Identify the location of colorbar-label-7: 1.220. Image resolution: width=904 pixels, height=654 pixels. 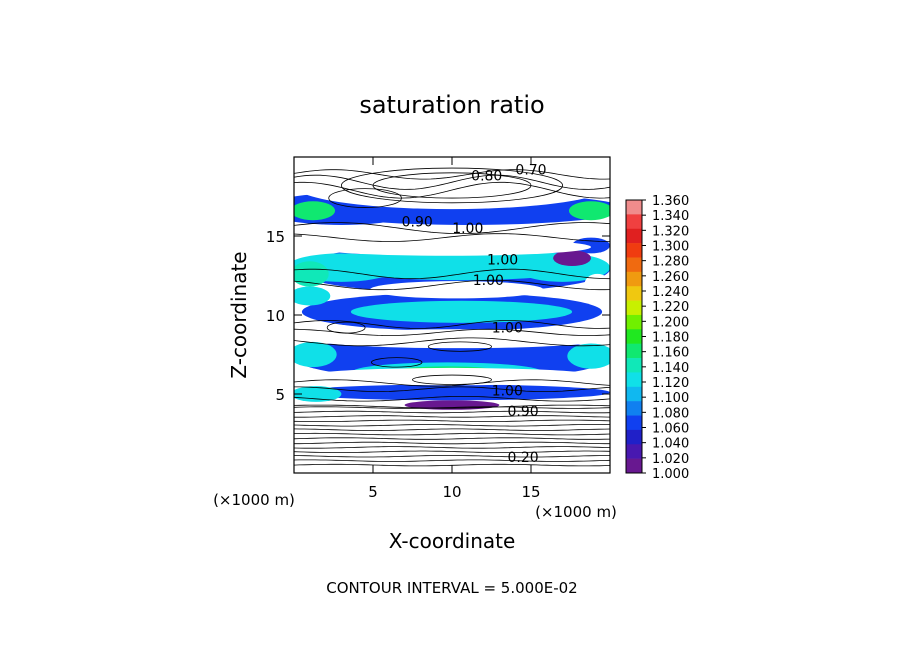
(670, 307).